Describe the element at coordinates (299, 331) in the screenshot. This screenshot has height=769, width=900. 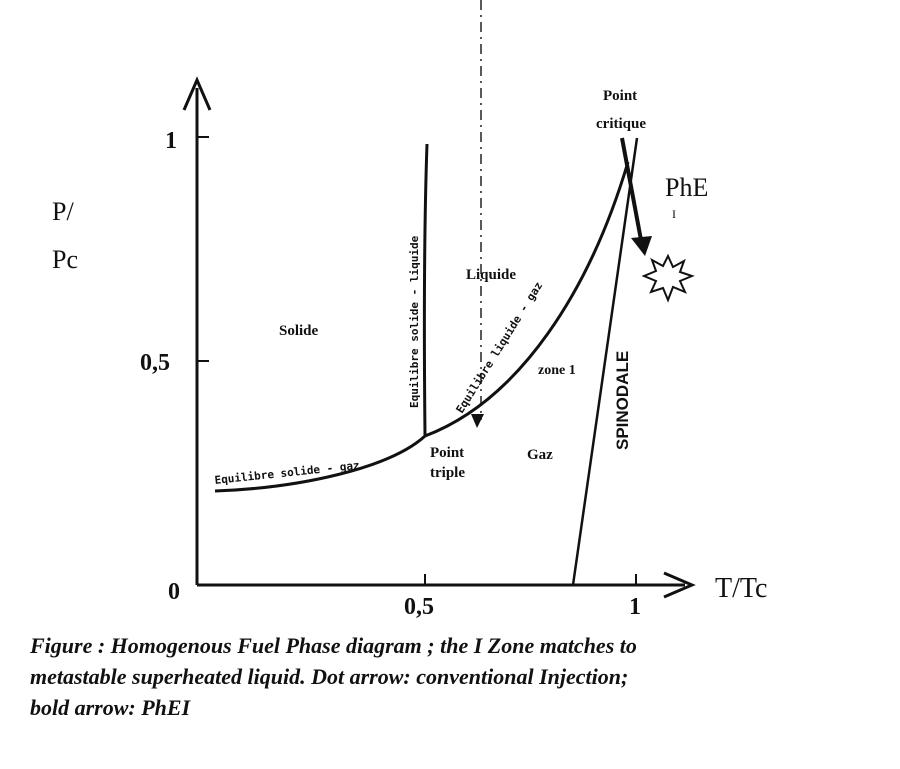
I see `region-solid: Solide` at that location.